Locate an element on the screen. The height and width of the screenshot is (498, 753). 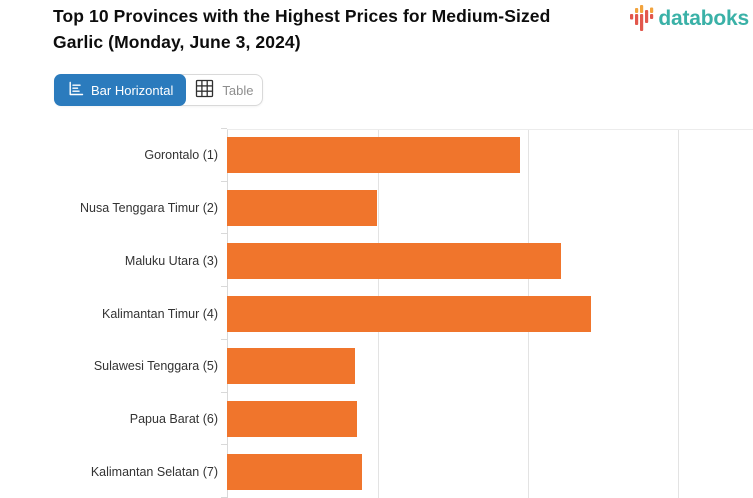
chart-row: Kalimantan Selatan (7) is located at coordinates (376, 471).